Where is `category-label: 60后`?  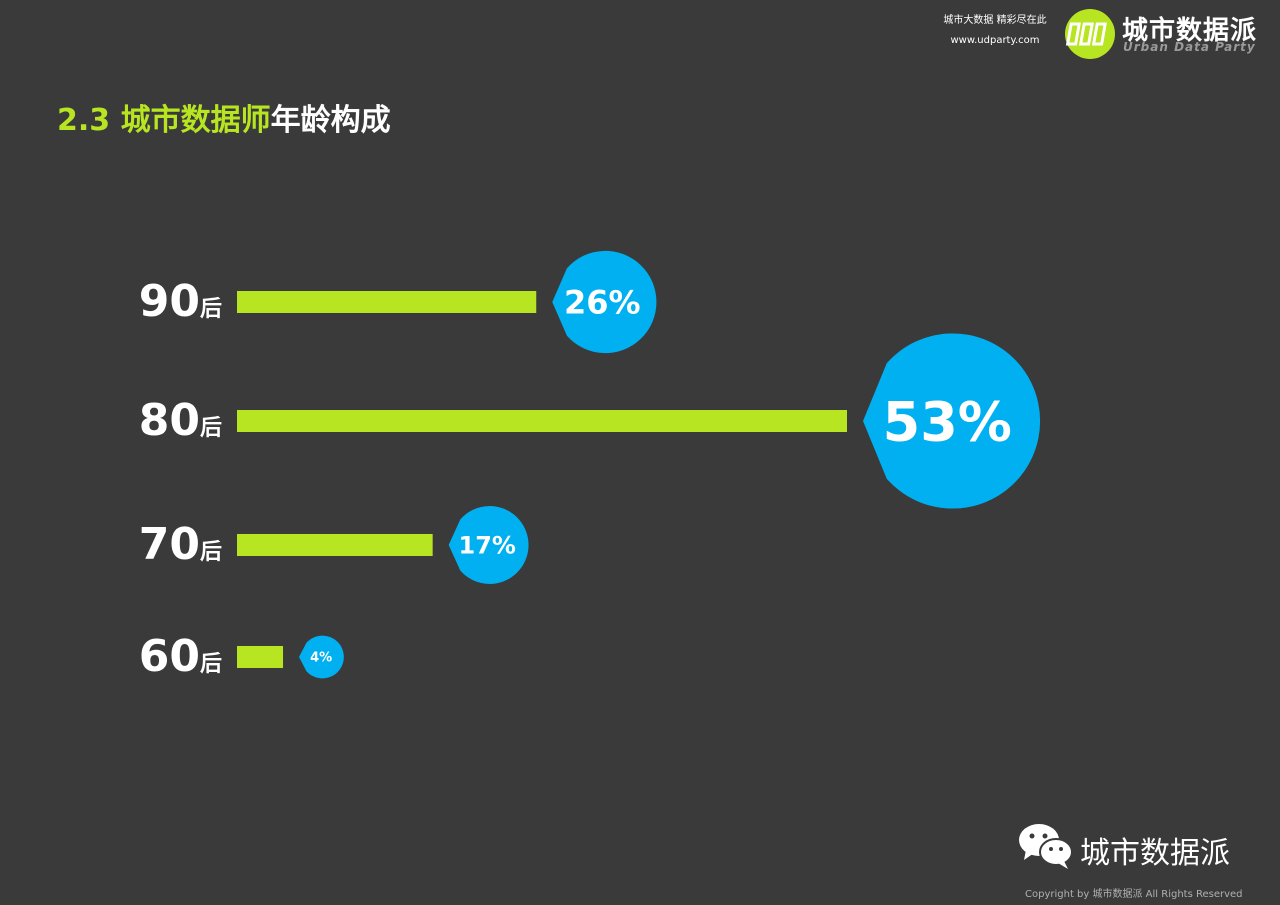
category-label: 60后 is located at coordinates (180, 656).